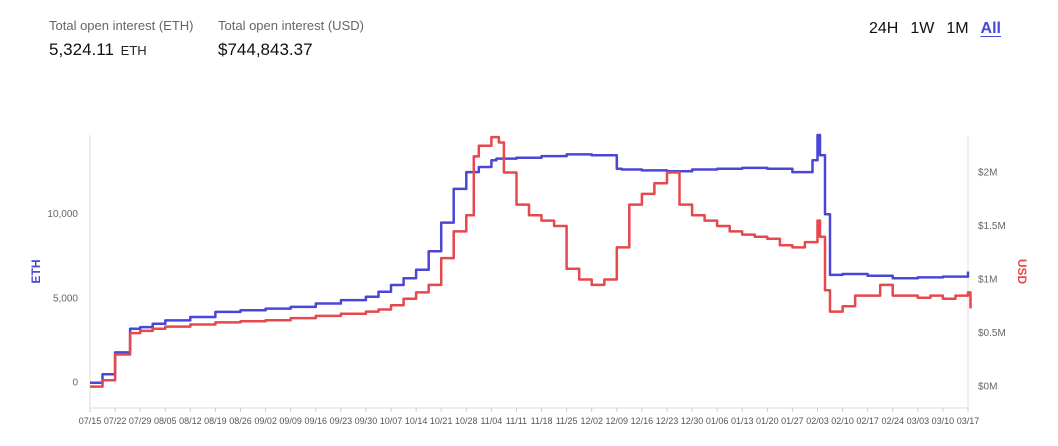  What do you see at coordinates (918, 421) in the screenshot?
I see `x-tick-label: 03/03` at bounding box center [918, 421].